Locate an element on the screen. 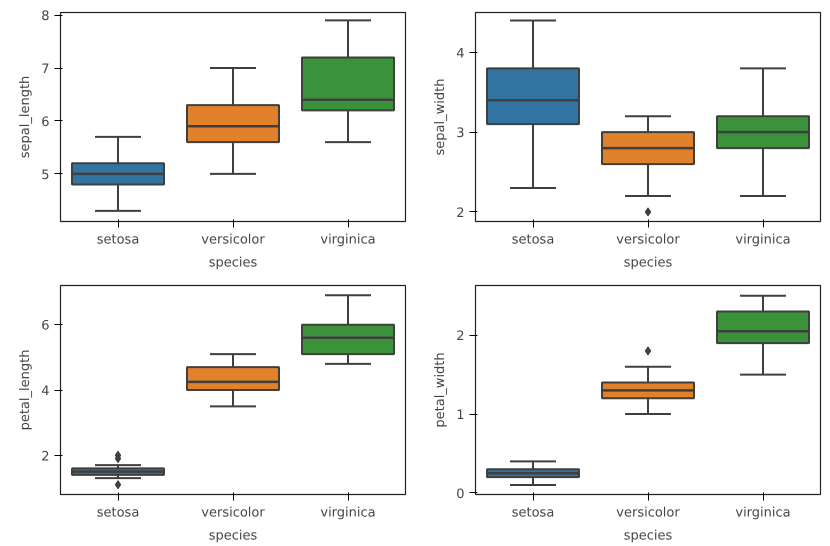  y-tick-label: 0 is located at coordinates (460, 494).